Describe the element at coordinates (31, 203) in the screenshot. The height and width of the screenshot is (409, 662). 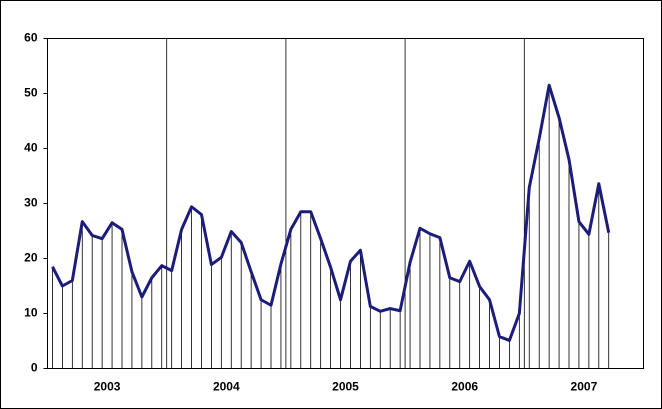
I see `y-tick-label: 30` at that location.